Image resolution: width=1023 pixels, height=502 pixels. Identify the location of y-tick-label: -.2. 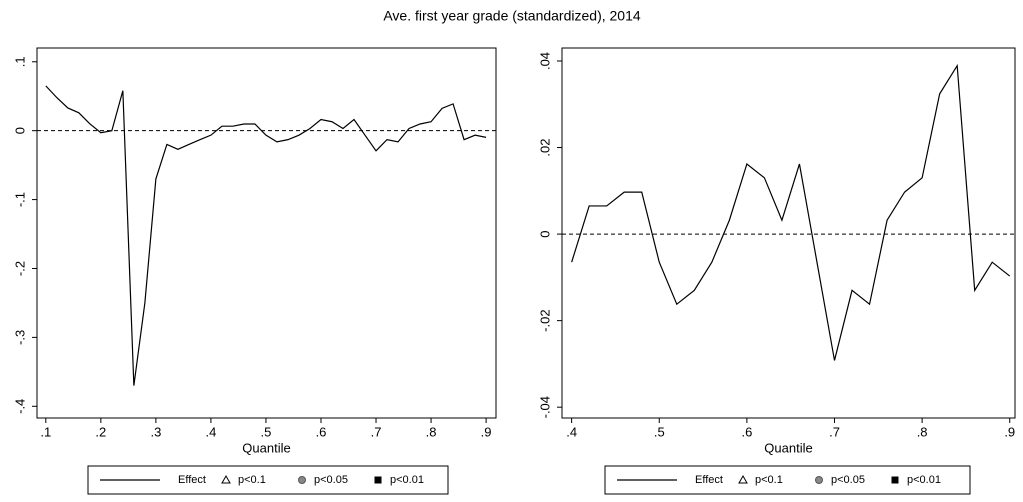
(19, 268).